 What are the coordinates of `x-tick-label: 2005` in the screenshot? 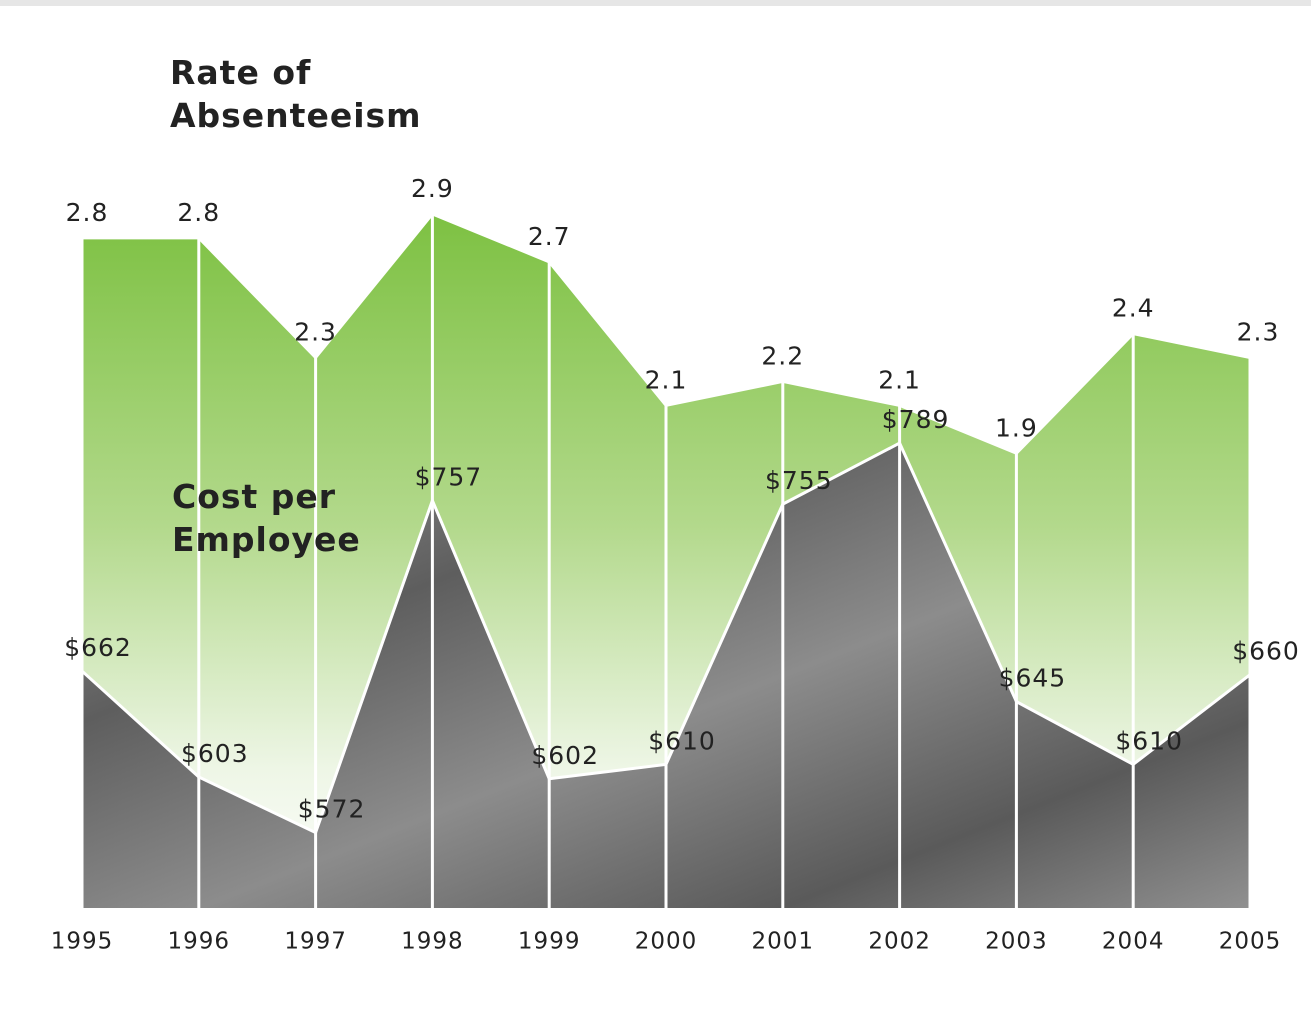 It's located at (1250, 942).